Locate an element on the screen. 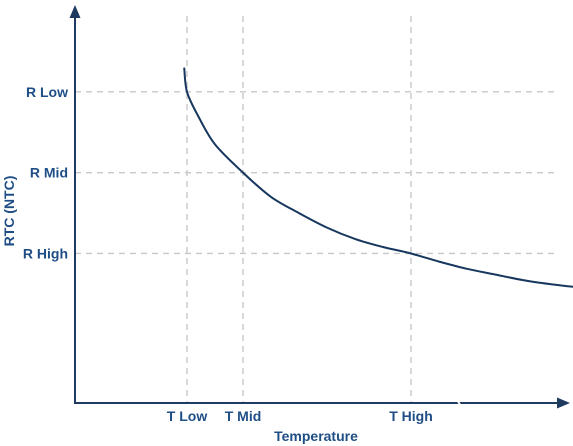 This screenshot has width=573, height=446. x-axis-break-mark is located at coordinates (459, 403).